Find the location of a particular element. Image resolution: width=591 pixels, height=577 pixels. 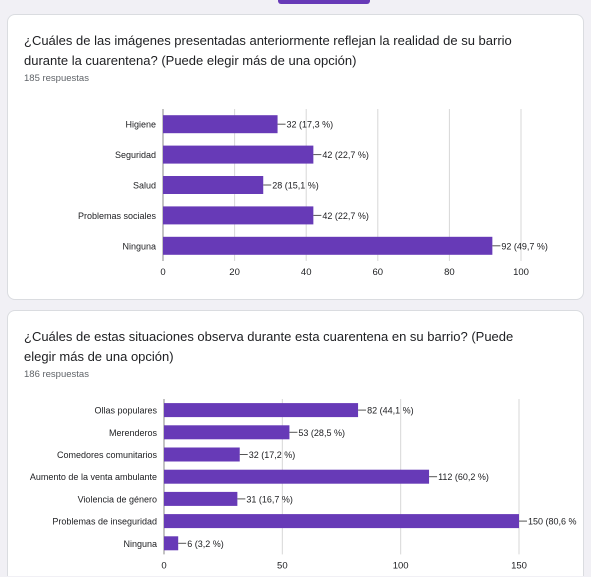

data-label: 92 (49,7 %) is located at coordinates (524, 246).